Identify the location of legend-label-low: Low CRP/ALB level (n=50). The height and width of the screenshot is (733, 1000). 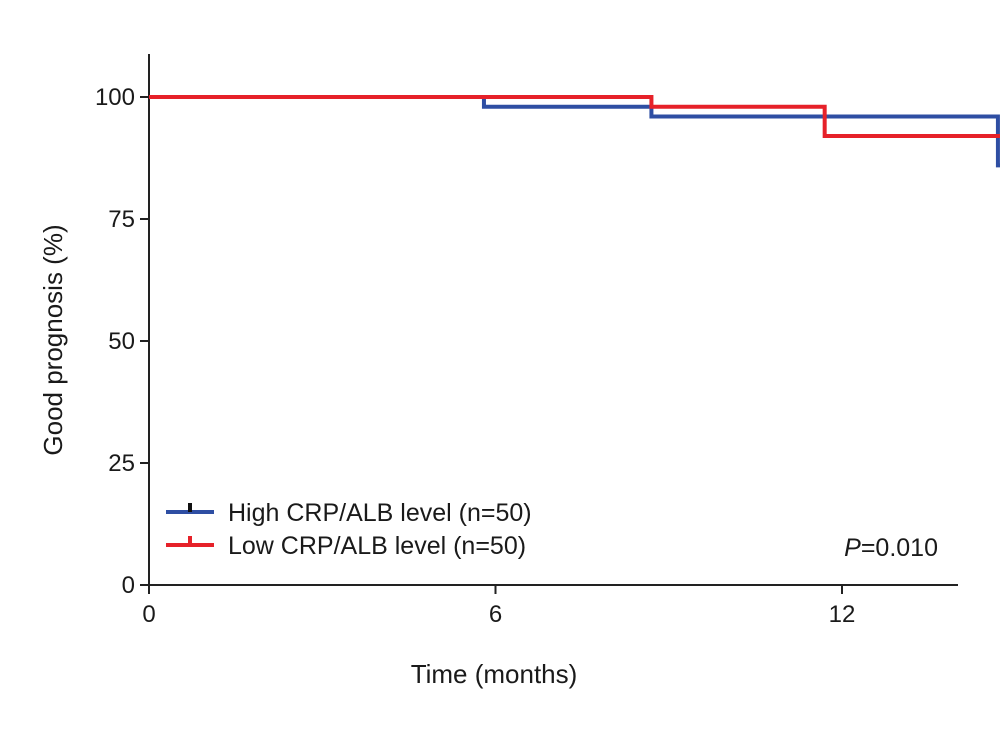
(377, 546).